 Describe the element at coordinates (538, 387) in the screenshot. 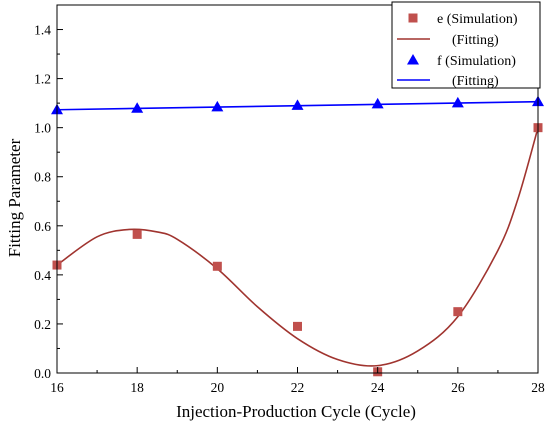

I see `x-tick-label-6: 28` at that location.